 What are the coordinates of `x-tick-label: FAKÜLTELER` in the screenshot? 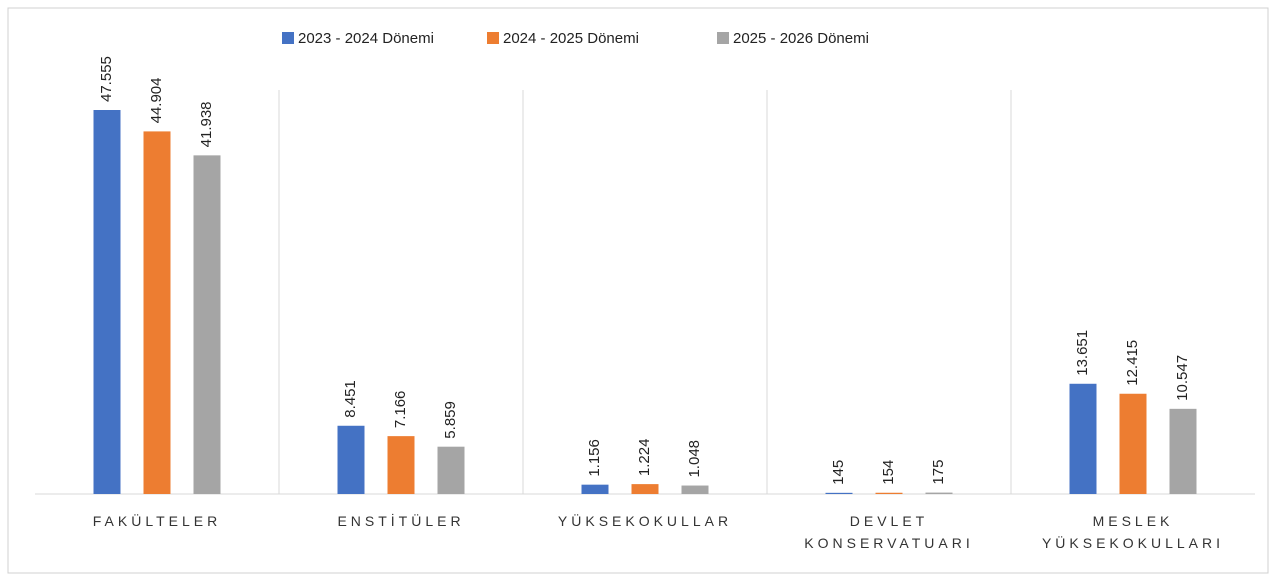 It's located at (157, 521).